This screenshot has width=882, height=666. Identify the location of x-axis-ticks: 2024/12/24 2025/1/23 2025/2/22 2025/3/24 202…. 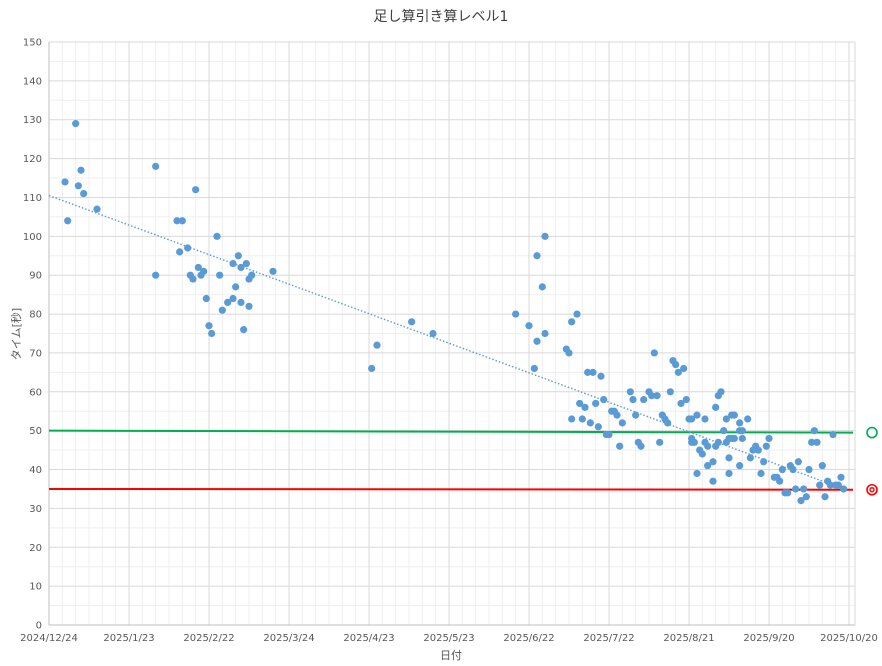
(449, 638).